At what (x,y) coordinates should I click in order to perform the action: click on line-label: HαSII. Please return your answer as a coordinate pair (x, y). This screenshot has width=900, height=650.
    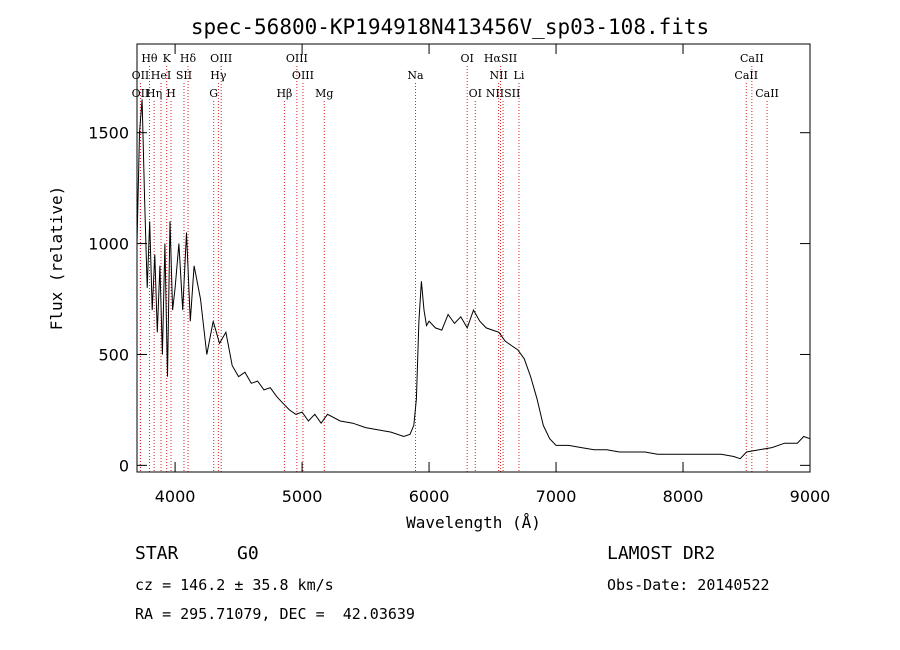
    Looking at the image, I should click on (500, 58).